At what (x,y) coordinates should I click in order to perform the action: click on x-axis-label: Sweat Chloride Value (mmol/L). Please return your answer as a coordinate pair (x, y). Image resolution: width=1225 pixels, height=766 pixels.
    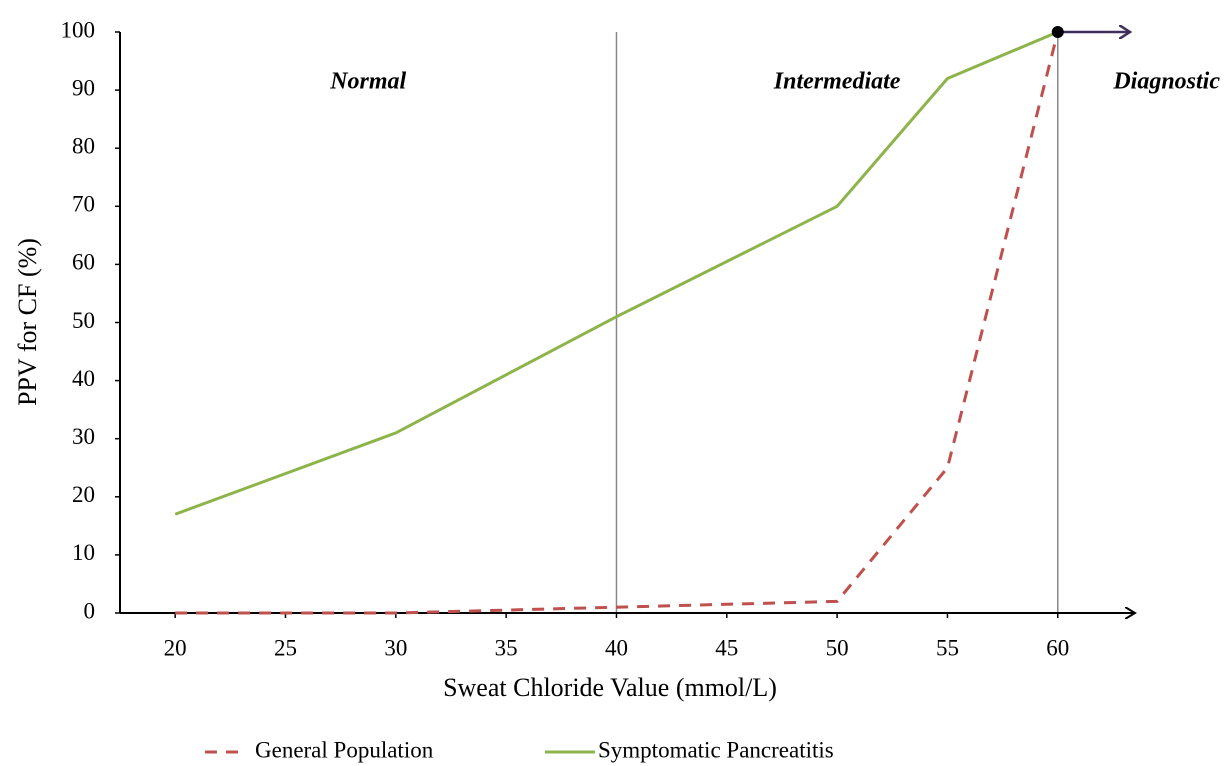
    Looking at the image, I should click on (610, 687).